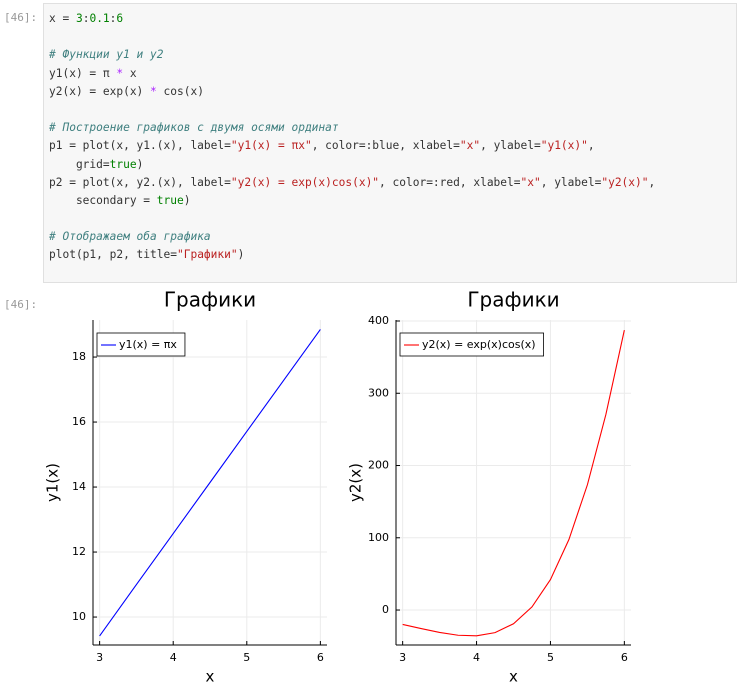 The height and width of the screenshot is (690, 741). What do you see at coordinates (140, 146) in the screenshot?
I see `code-token: p1 = plot(x, y1.(x), label=` at bounding box center [140, 146].